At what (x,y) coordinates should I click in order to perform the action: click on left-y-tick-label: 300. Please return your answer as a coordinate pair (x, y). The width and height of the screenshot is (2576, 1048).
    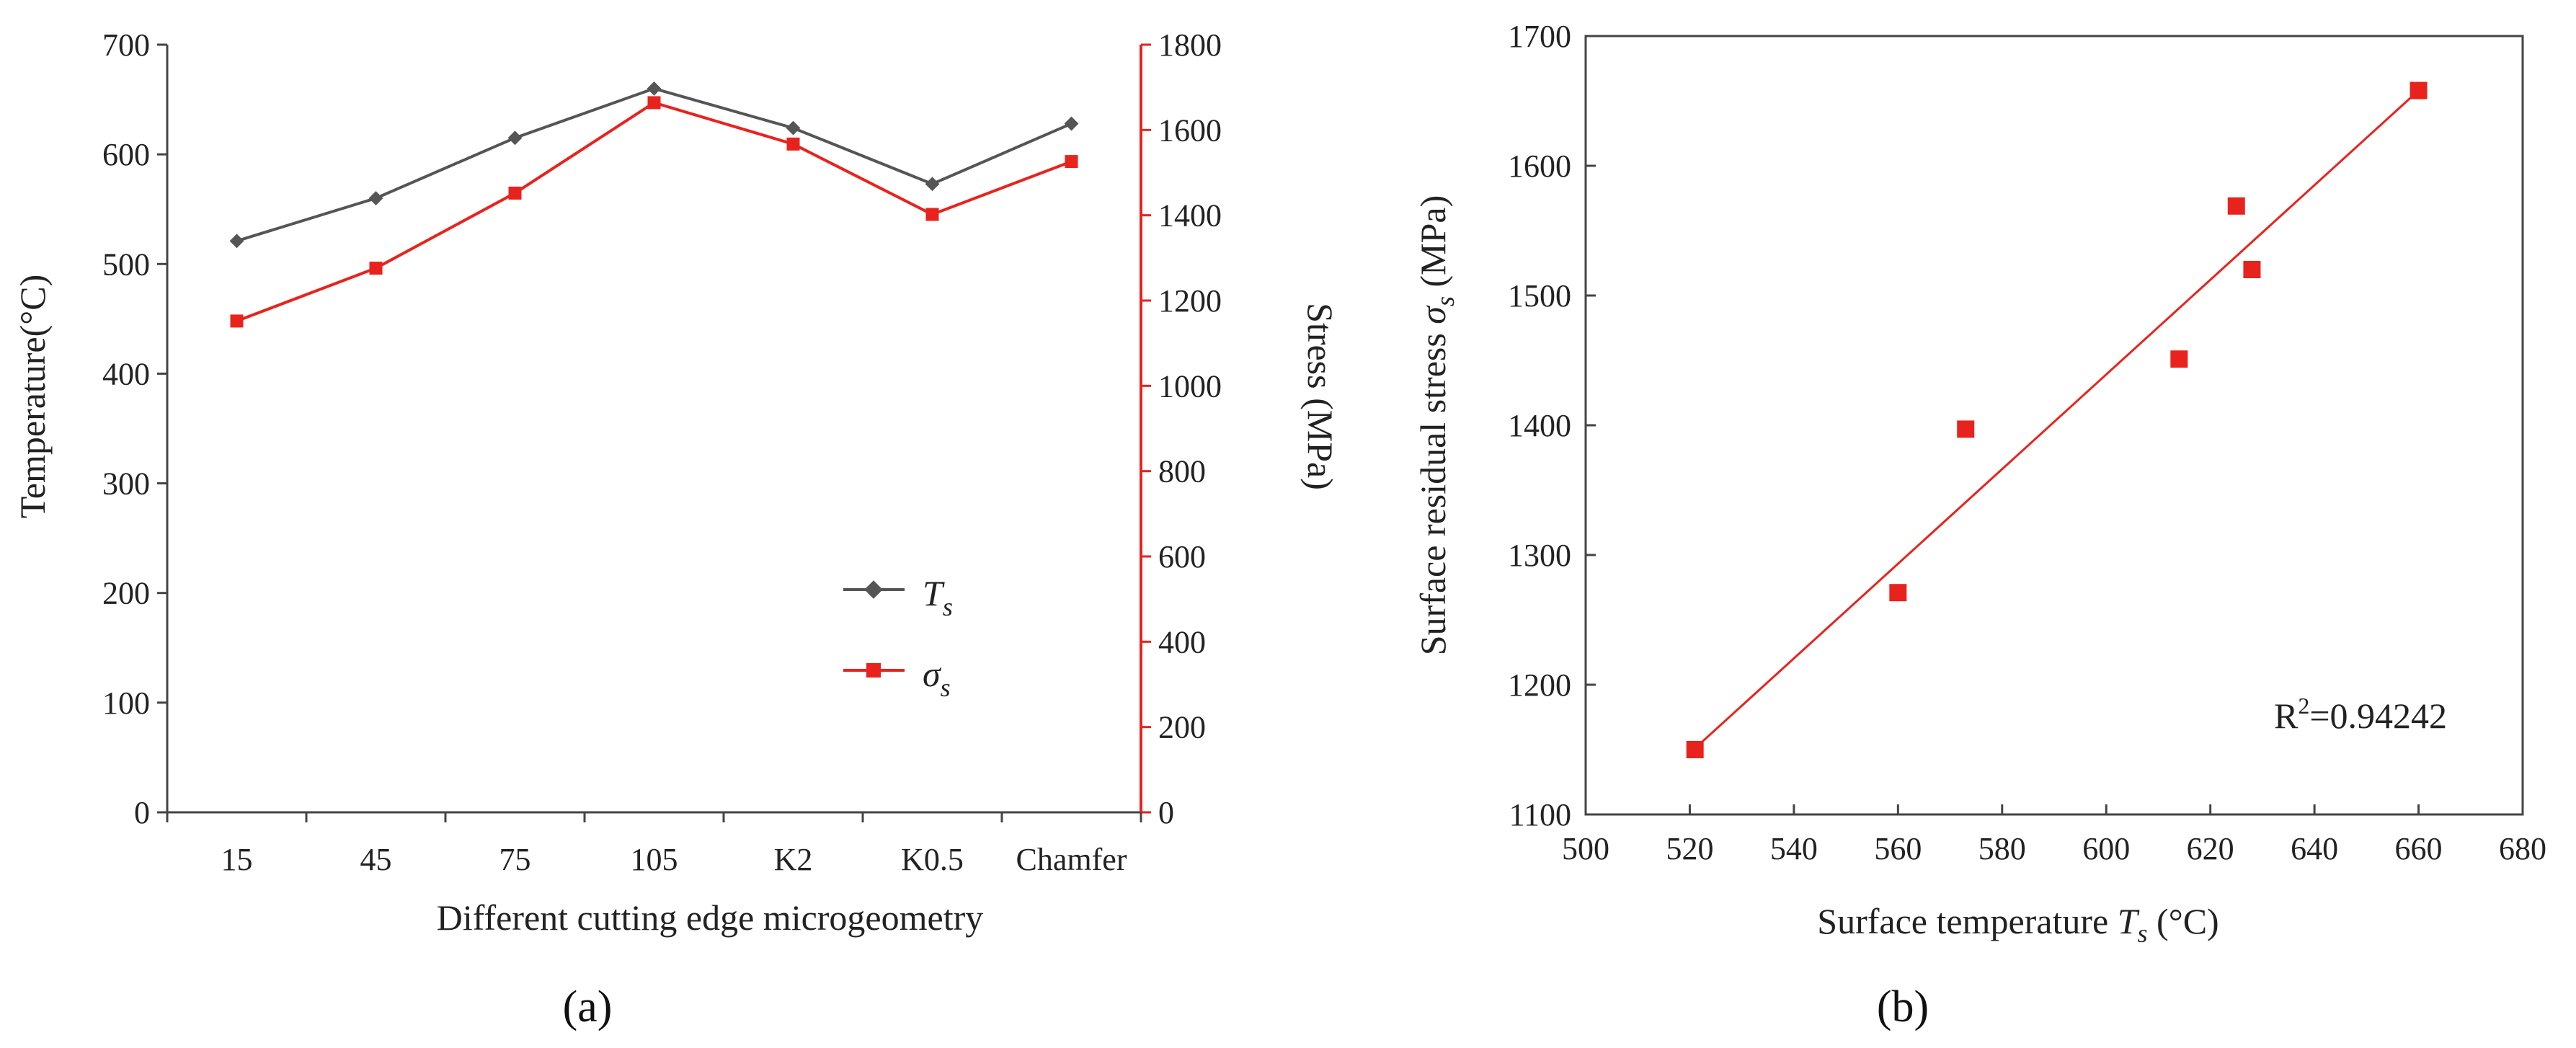
    Looking at the image, I should click on (126, 484).